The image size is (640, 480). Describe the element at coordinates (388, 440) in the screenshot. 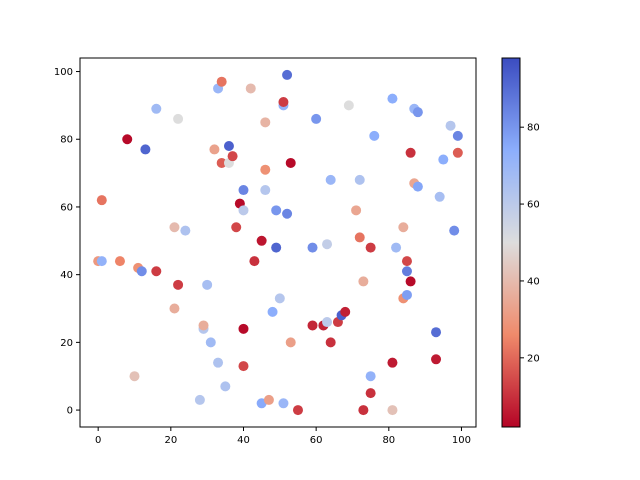

I see `x-tick-label: 80` at that location.